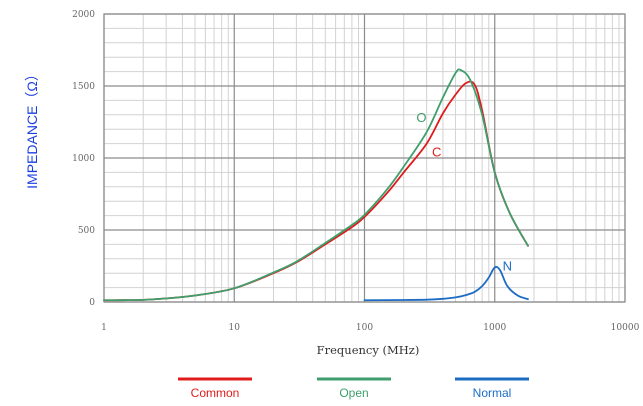 This screenshot has width=643, height=406. What do you see at coordinates (625, 328) in the screenshot?
I see `x-tick-label: 10000` at bounding box center [625, 328].